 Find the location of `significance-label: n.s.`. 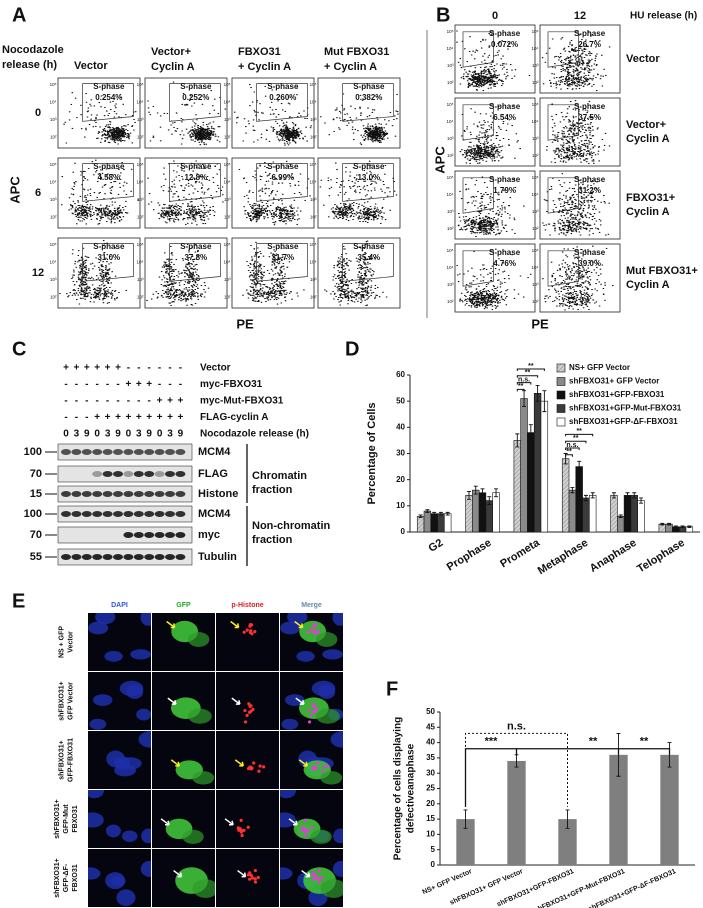

significance-label: n.s. is located at coordinates (524, 379).